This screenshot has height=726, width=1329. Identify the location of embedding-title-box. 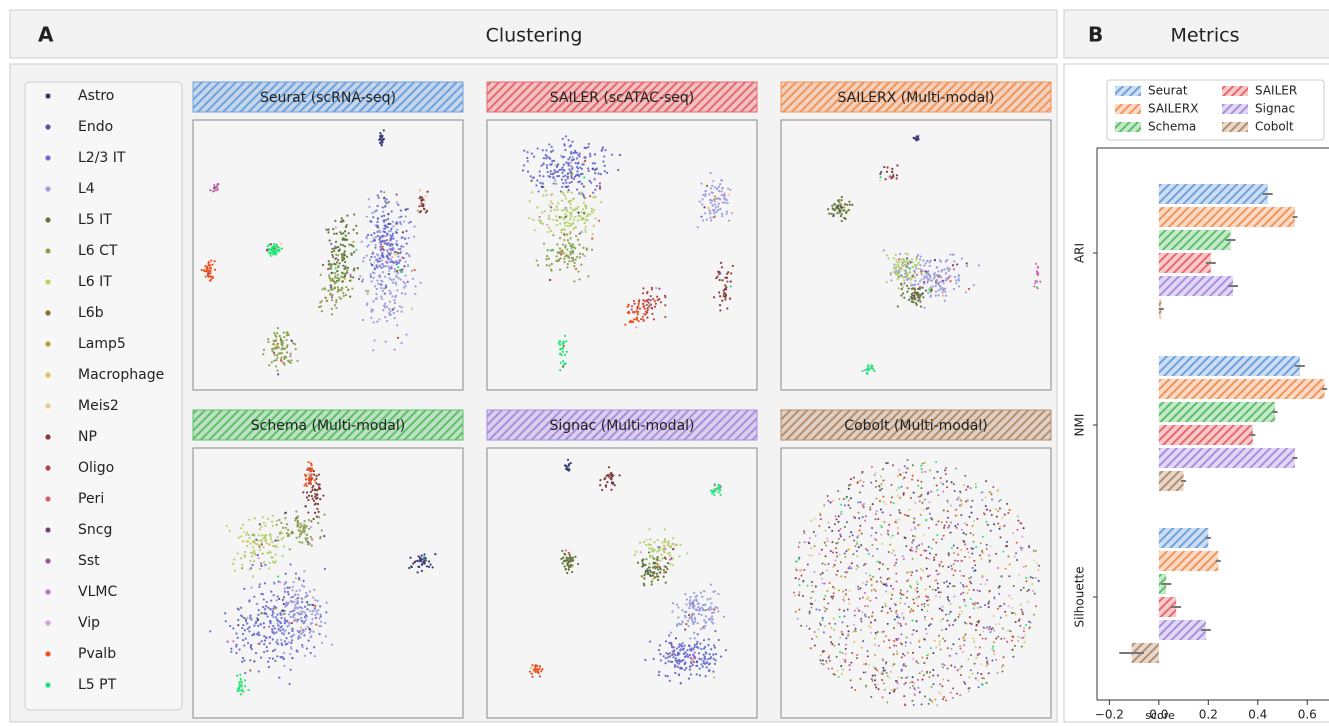
(916, 97).